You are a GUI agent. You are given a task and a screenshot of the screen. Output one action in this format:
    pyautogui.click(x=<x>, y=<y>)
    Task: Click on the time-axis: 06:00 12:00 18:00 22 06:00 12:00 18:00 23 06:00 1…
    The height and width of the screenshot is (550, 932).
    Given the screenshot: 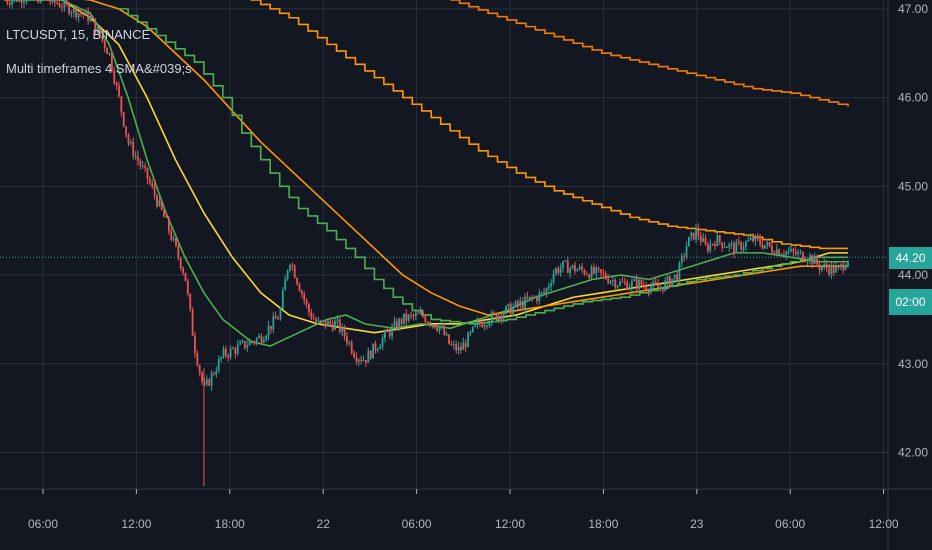 What is the action you would take?
    pyautogui.click(x=463, y=510)
    